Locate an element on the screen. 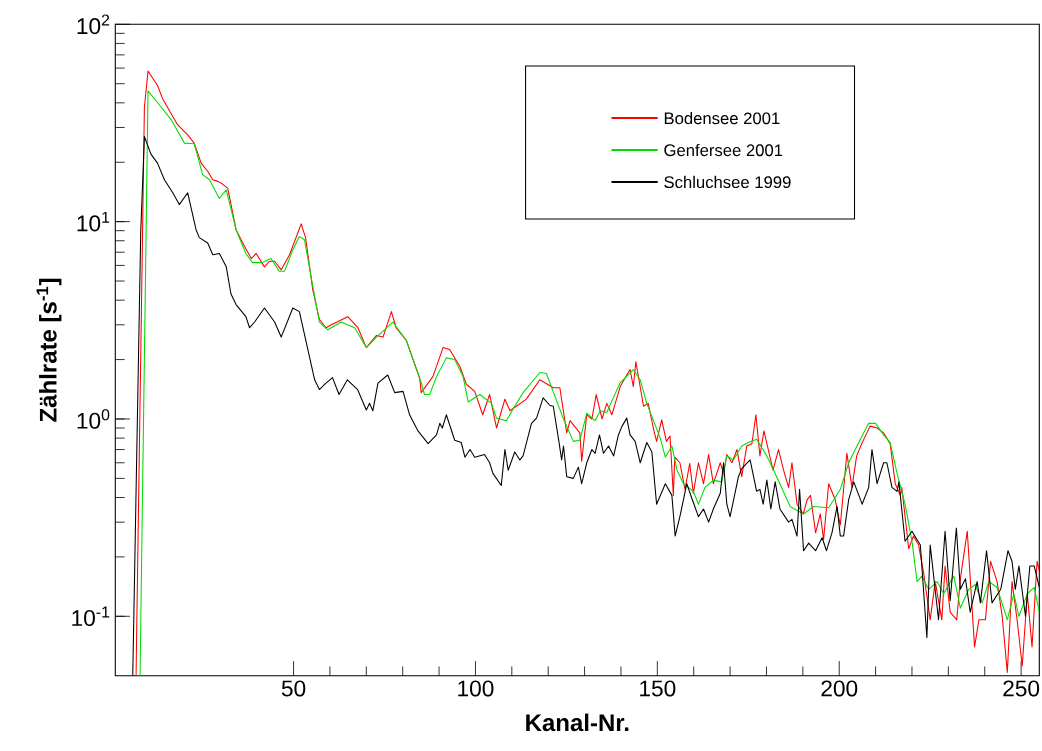  x-tick-label: 100 is located at coordinates (476, 688).